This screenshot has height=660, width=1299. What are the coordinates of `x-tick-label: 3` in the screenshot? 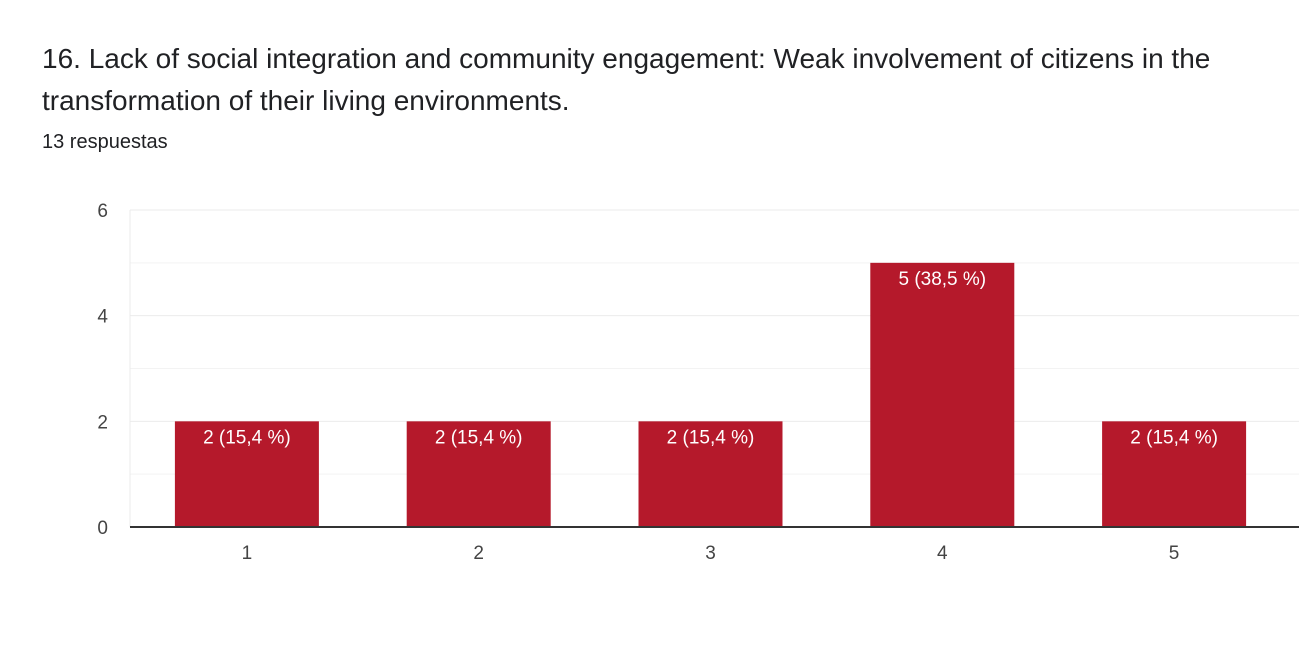 It's located at (710, 553).